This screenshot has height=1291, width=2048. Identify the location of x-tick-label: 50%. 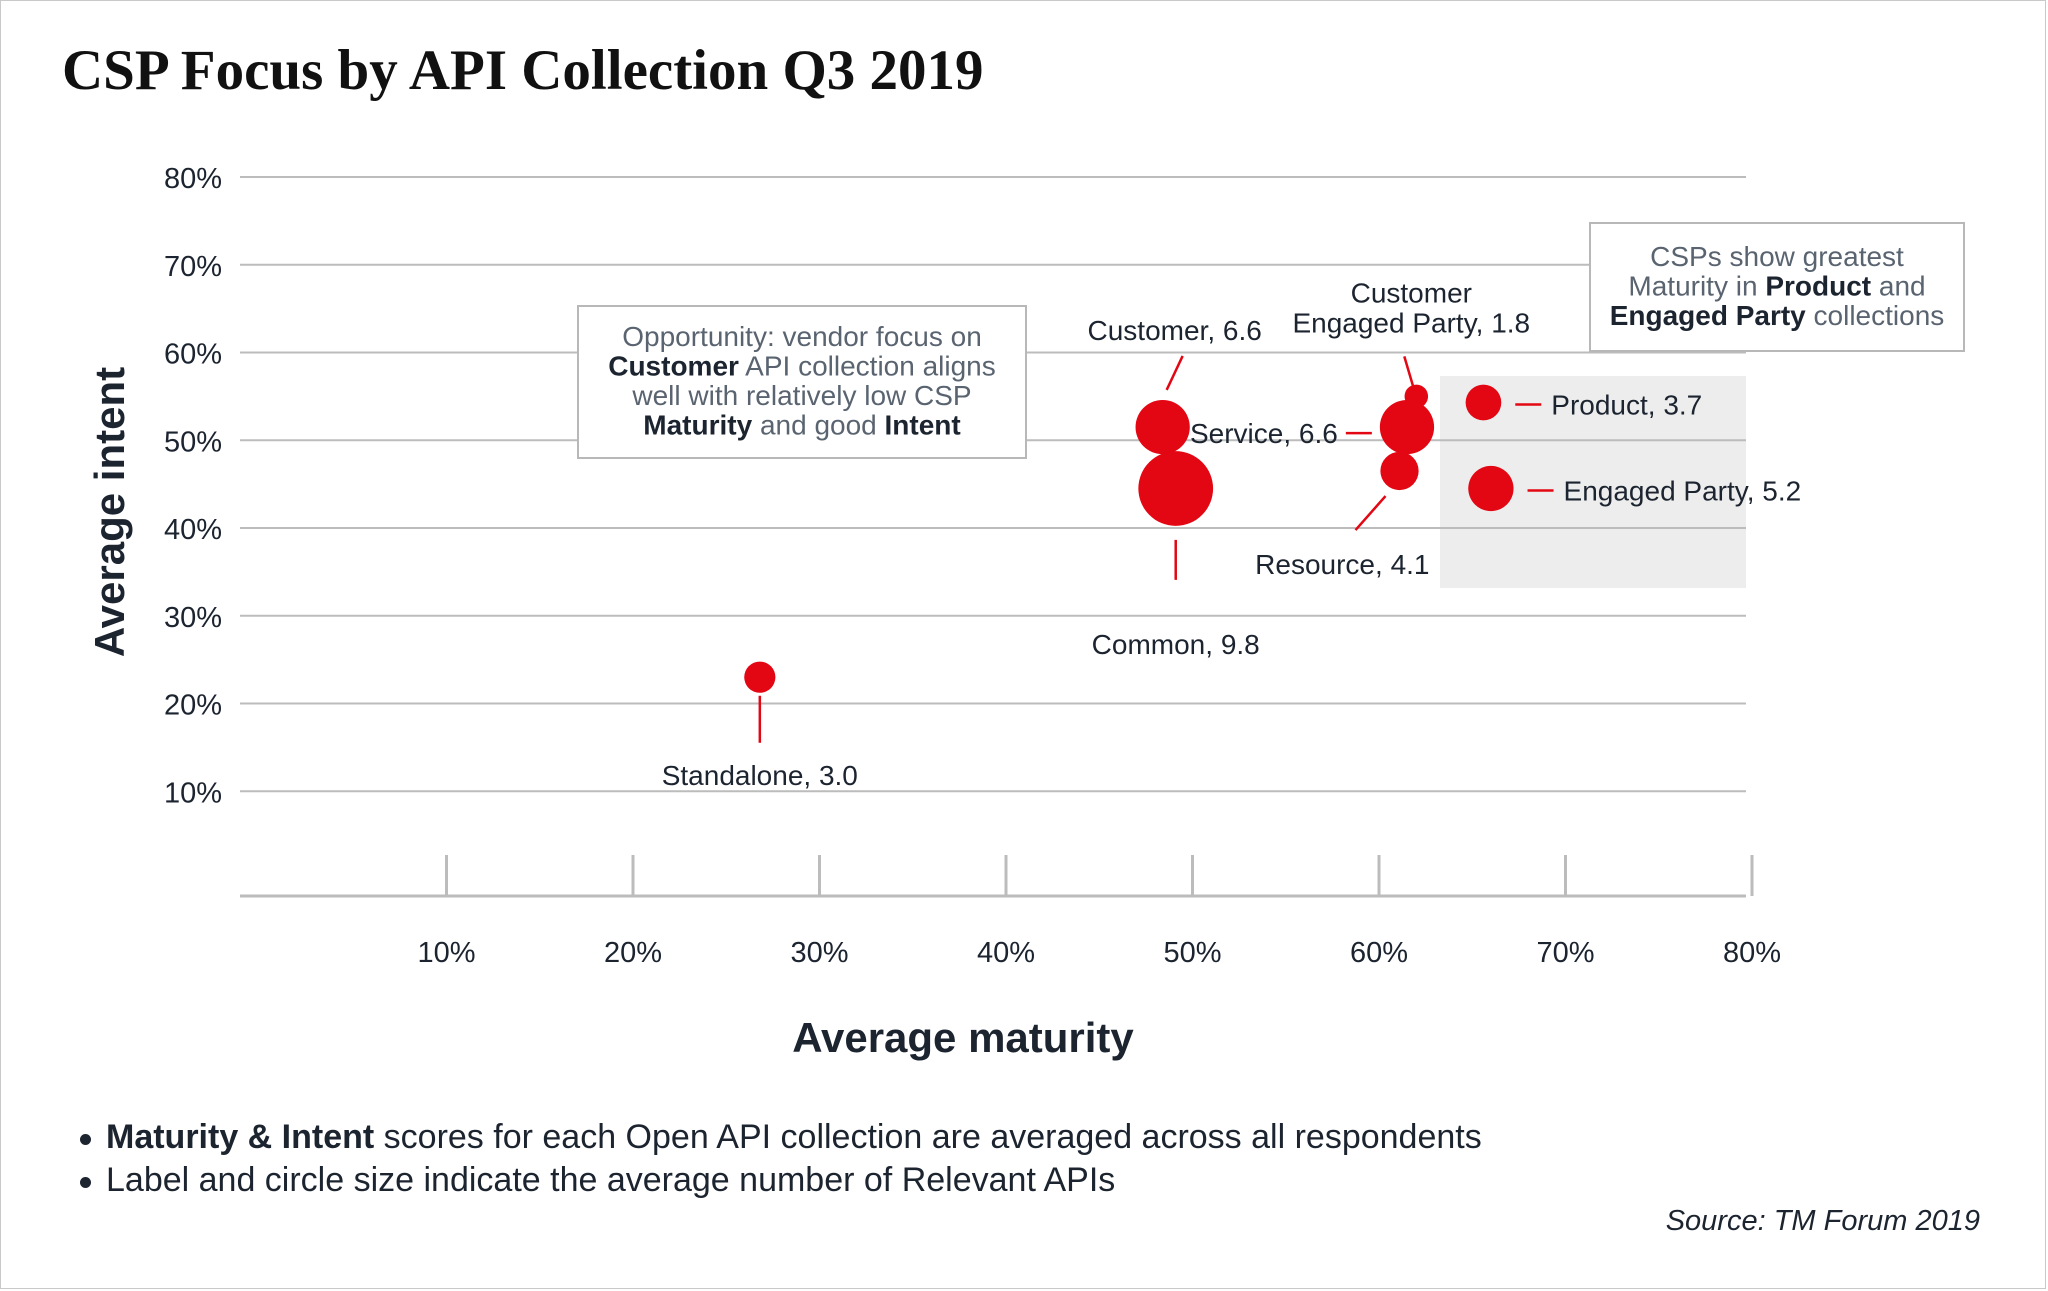
(1192, 953).